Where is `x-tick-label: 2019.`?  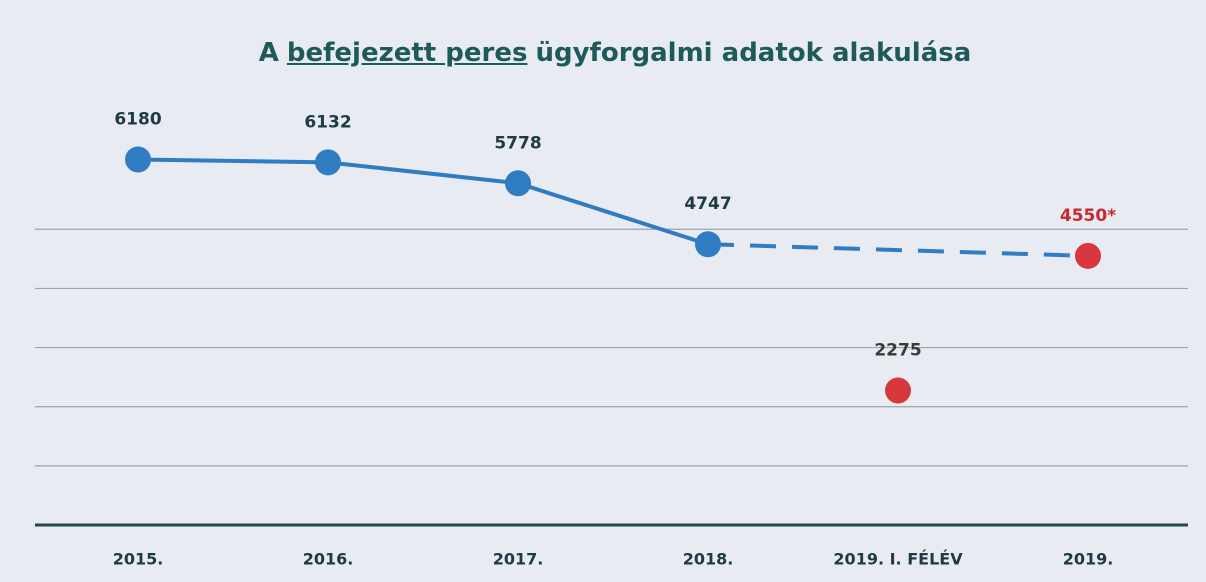
x-tick-label: 2019. is located at coordinates (1088, 559).